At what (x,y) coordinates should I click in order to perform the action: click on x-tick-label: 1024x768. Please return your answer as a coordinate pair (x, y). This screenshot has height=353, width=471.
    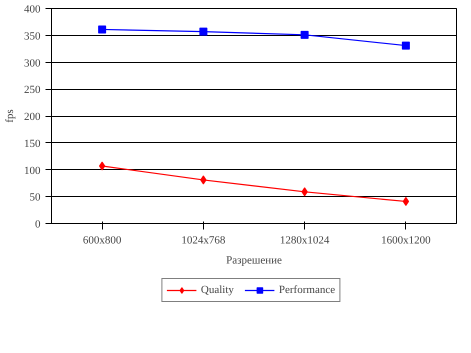
    Looking at the image, I should click on (203, 240).